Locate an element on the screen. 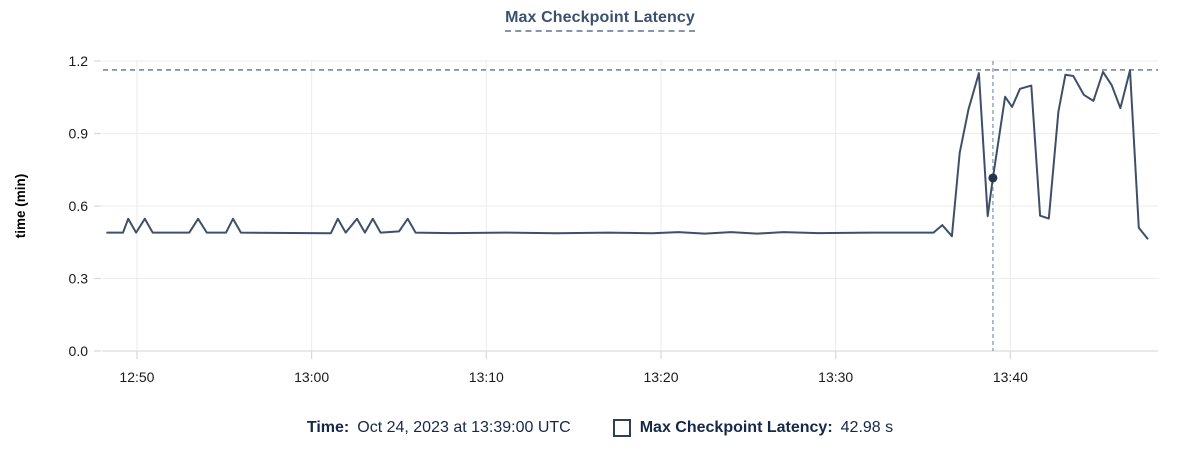 The width and height of the screenshot is (1200, 466). legend-series-value: 42.98 s is located at coordinates (867, 427).